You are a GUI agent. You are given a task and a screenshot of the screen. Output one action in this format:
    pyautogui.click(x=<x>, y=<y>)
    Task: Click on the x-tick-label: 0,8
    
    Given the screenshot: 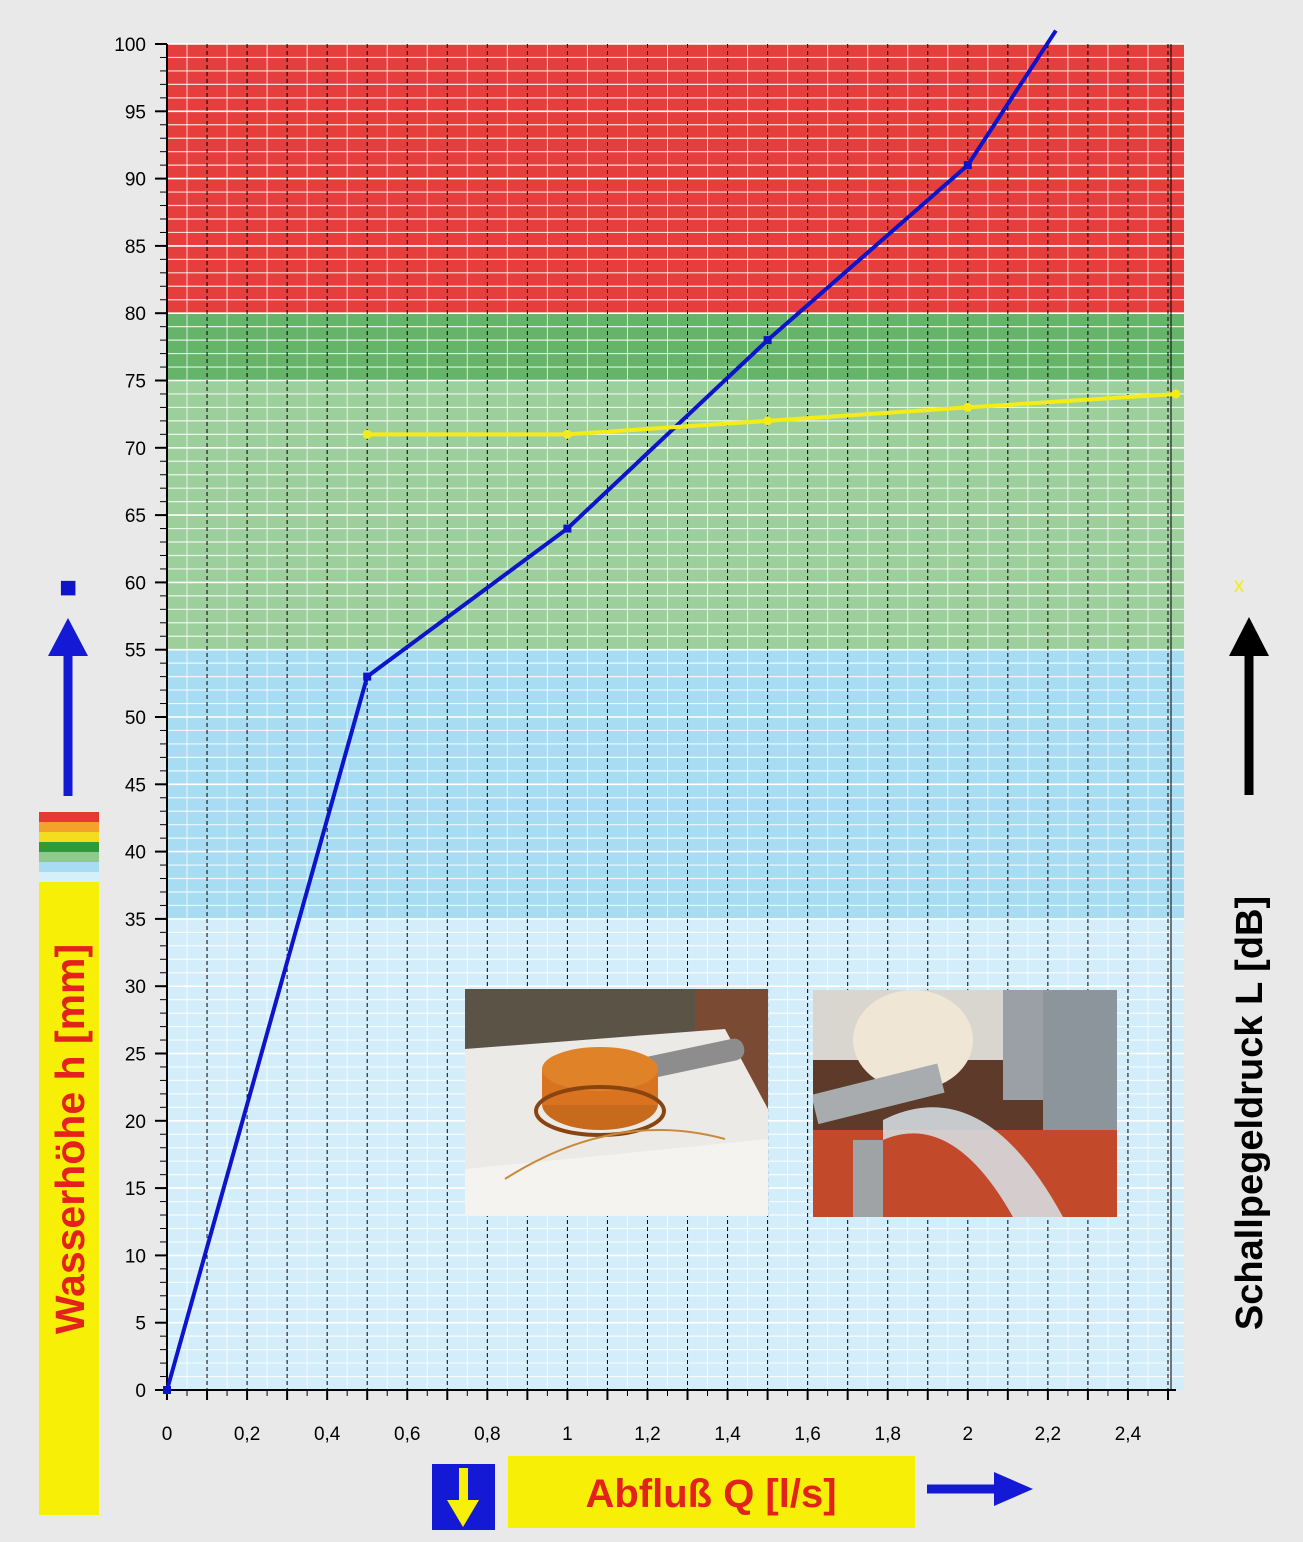 What is the action you would take?
    pyautogui.click(x=487, y=1434)
    